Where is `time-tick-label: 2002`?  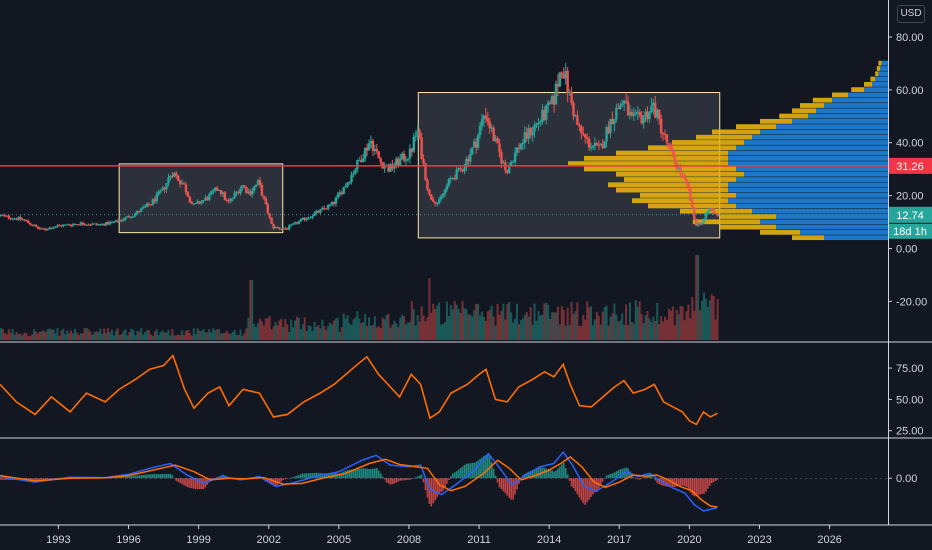
time-tick-label: 2002 is located at coordinates (268, 540).